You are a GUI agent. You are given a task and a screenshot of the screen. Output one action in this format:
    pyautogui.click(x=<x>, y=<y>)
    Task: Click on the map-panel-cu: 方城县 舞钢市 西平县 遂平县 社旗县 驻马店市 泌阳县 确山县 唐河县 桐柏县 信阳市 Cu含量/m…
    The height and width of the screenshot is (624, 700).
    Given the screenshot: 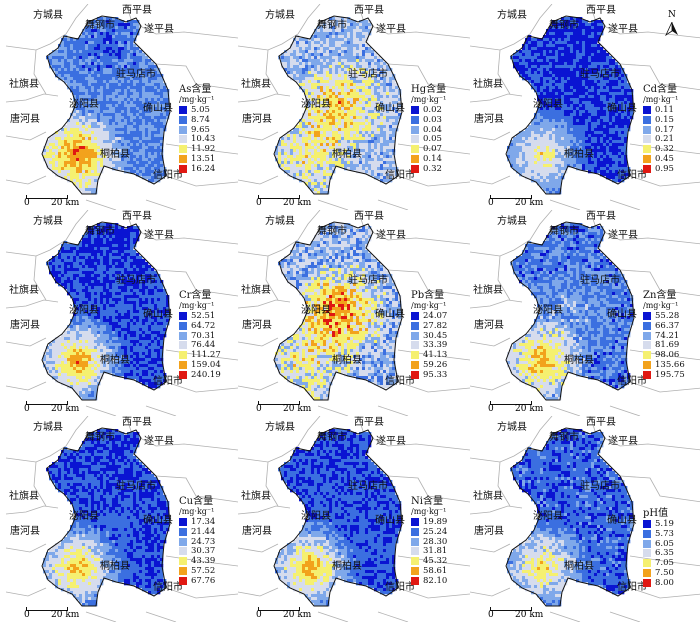 What is the action you would take?
    pyautogui.click(x=122, y=519)
    